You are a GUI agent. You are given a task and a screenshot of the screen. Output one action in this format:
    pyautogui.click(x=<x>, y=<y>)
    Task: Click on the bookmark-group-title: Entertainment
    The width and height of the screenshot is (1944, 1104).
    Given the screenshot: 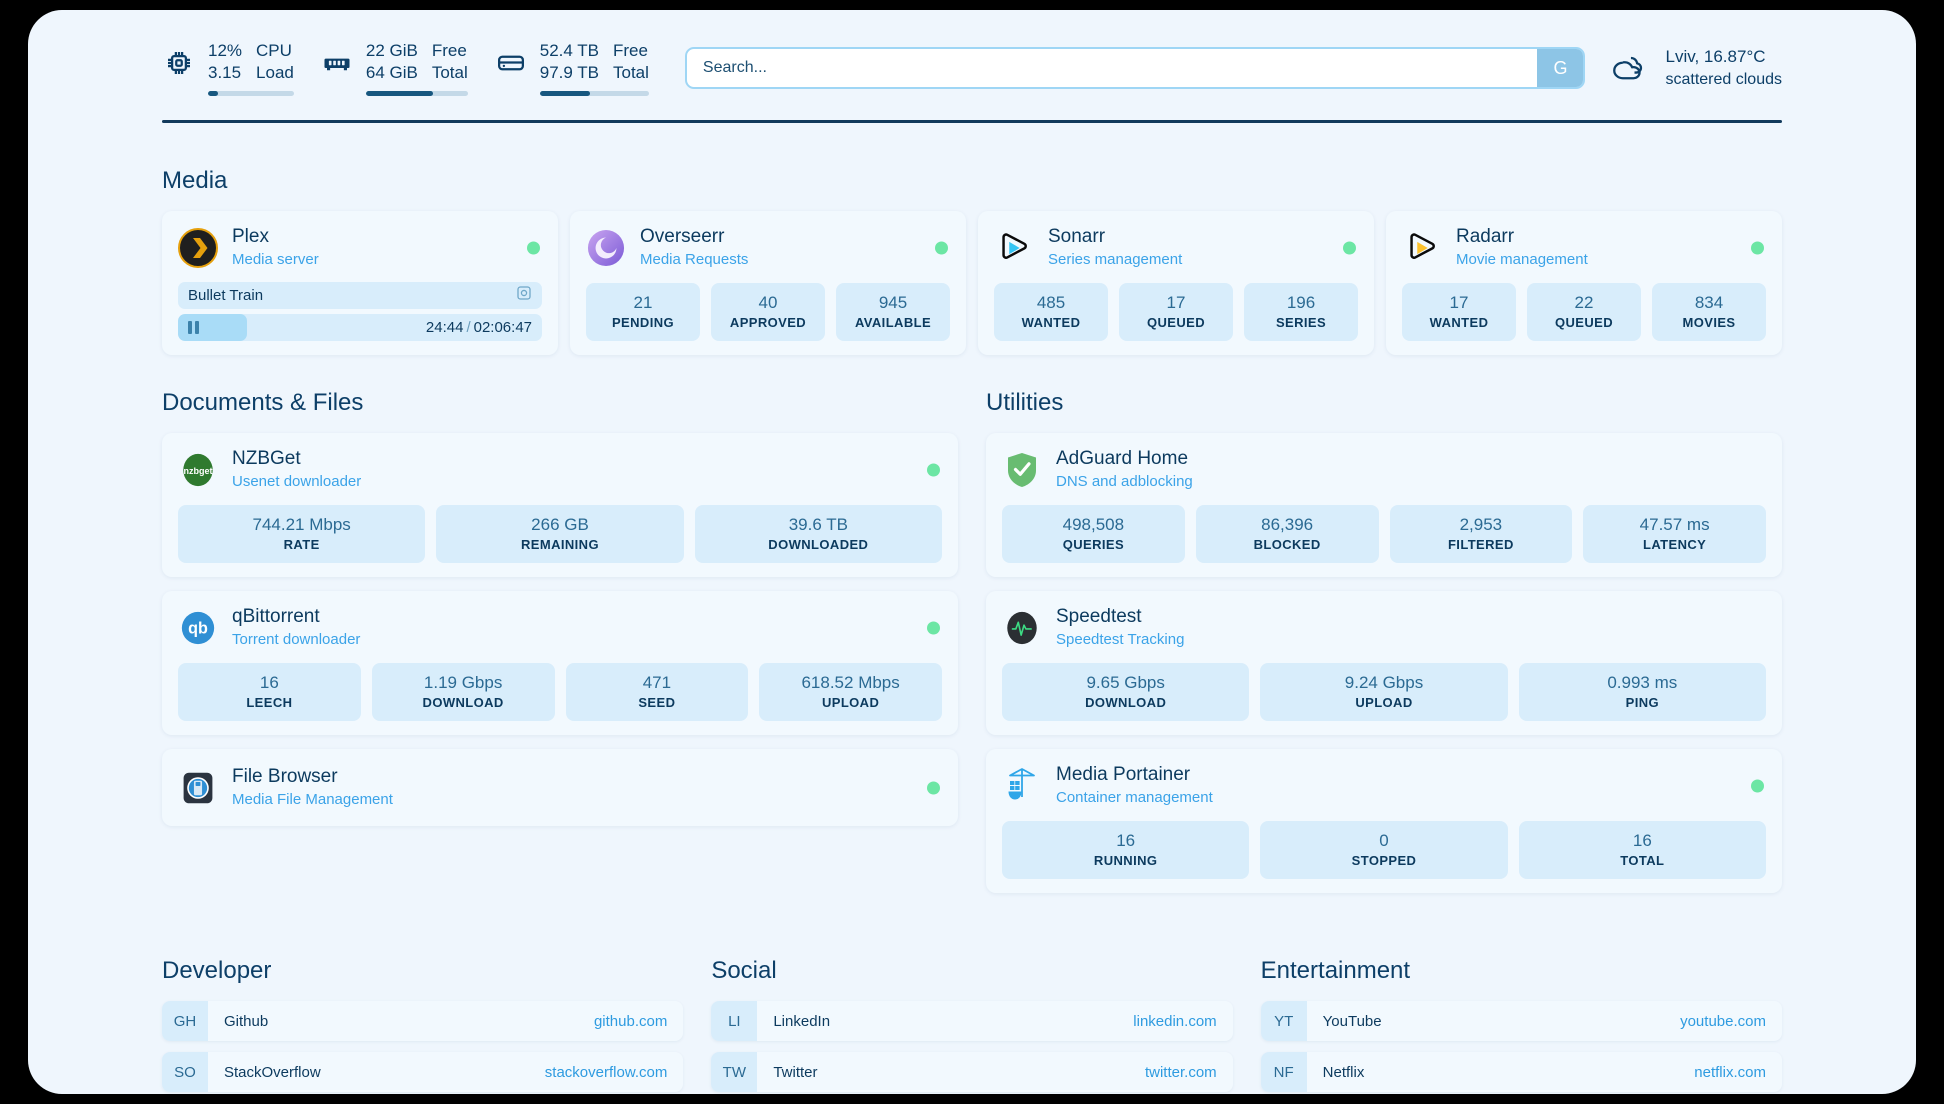 What is the action you would take?
    pyautogui.click(x=1335, y=970)
    